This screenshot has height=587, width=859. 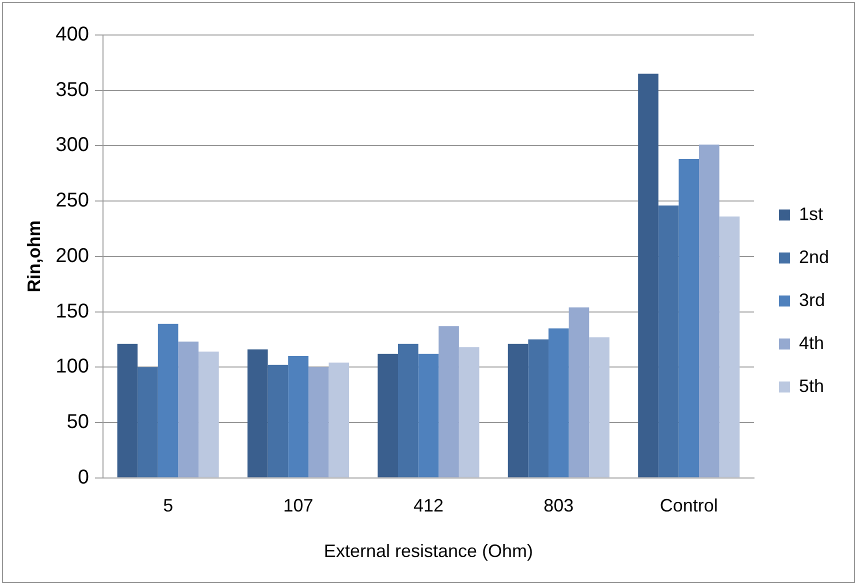 I want to click on x-axis-title: External resistance (Ohm), so click(x=429, y=551).